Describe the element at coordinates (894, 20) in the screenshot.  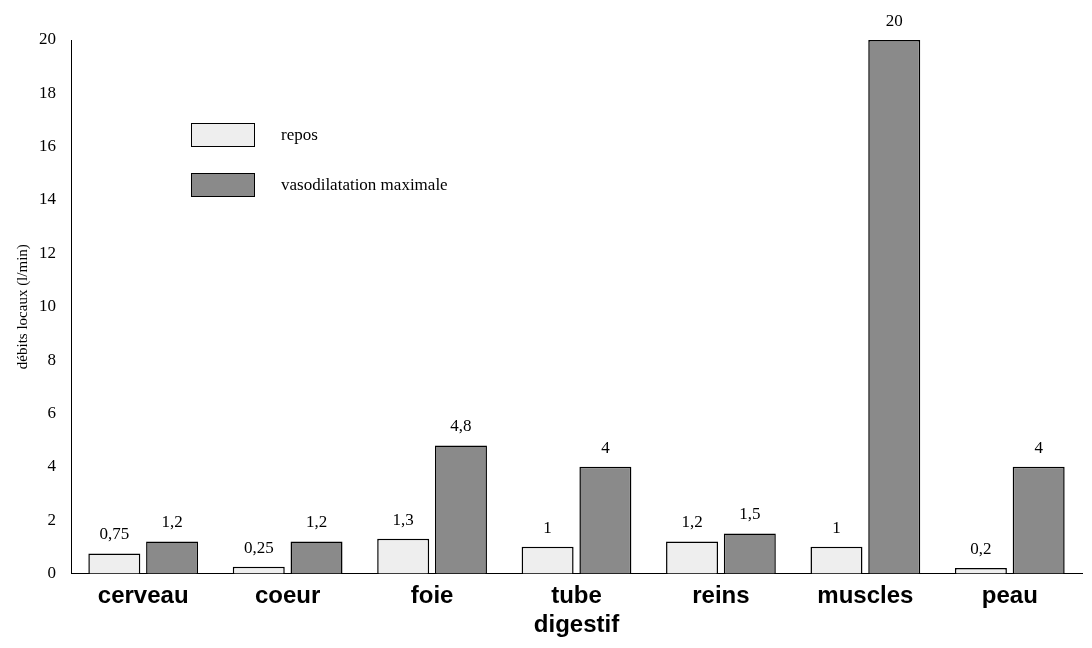
I see `data-label: 20` at that location.